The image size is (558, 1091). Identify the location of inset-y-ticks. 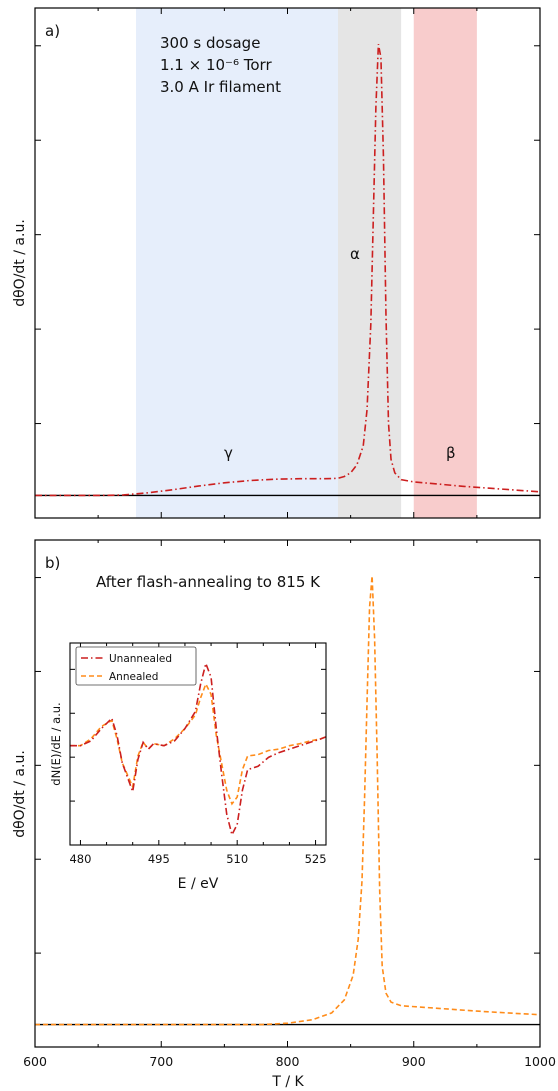
(198, 735).